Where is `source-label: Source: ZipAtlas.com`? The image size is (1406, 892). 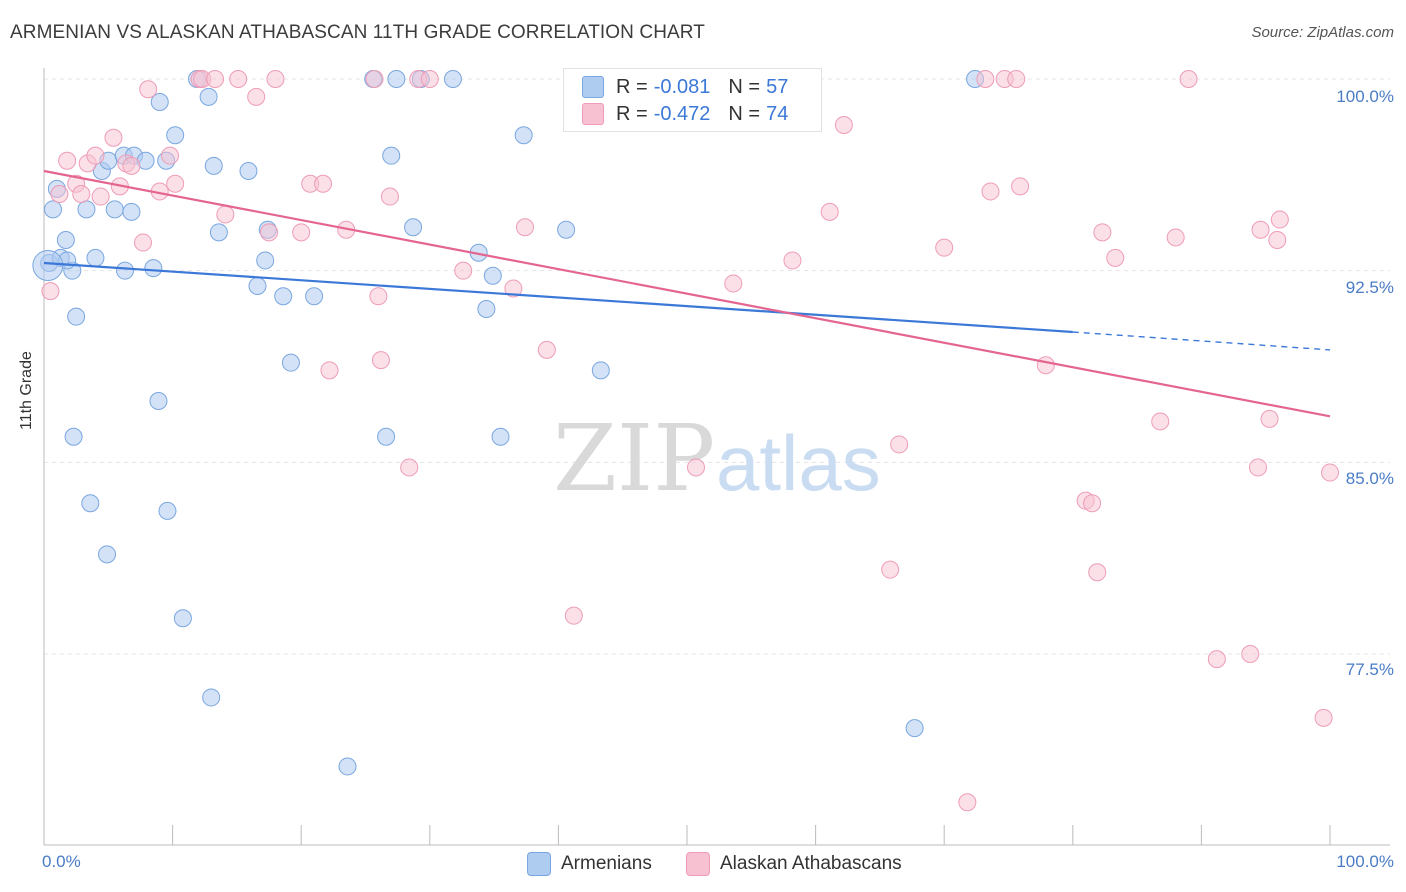
source-label: Source: ZipAtlas.com is located at coordinates (1322, 32).